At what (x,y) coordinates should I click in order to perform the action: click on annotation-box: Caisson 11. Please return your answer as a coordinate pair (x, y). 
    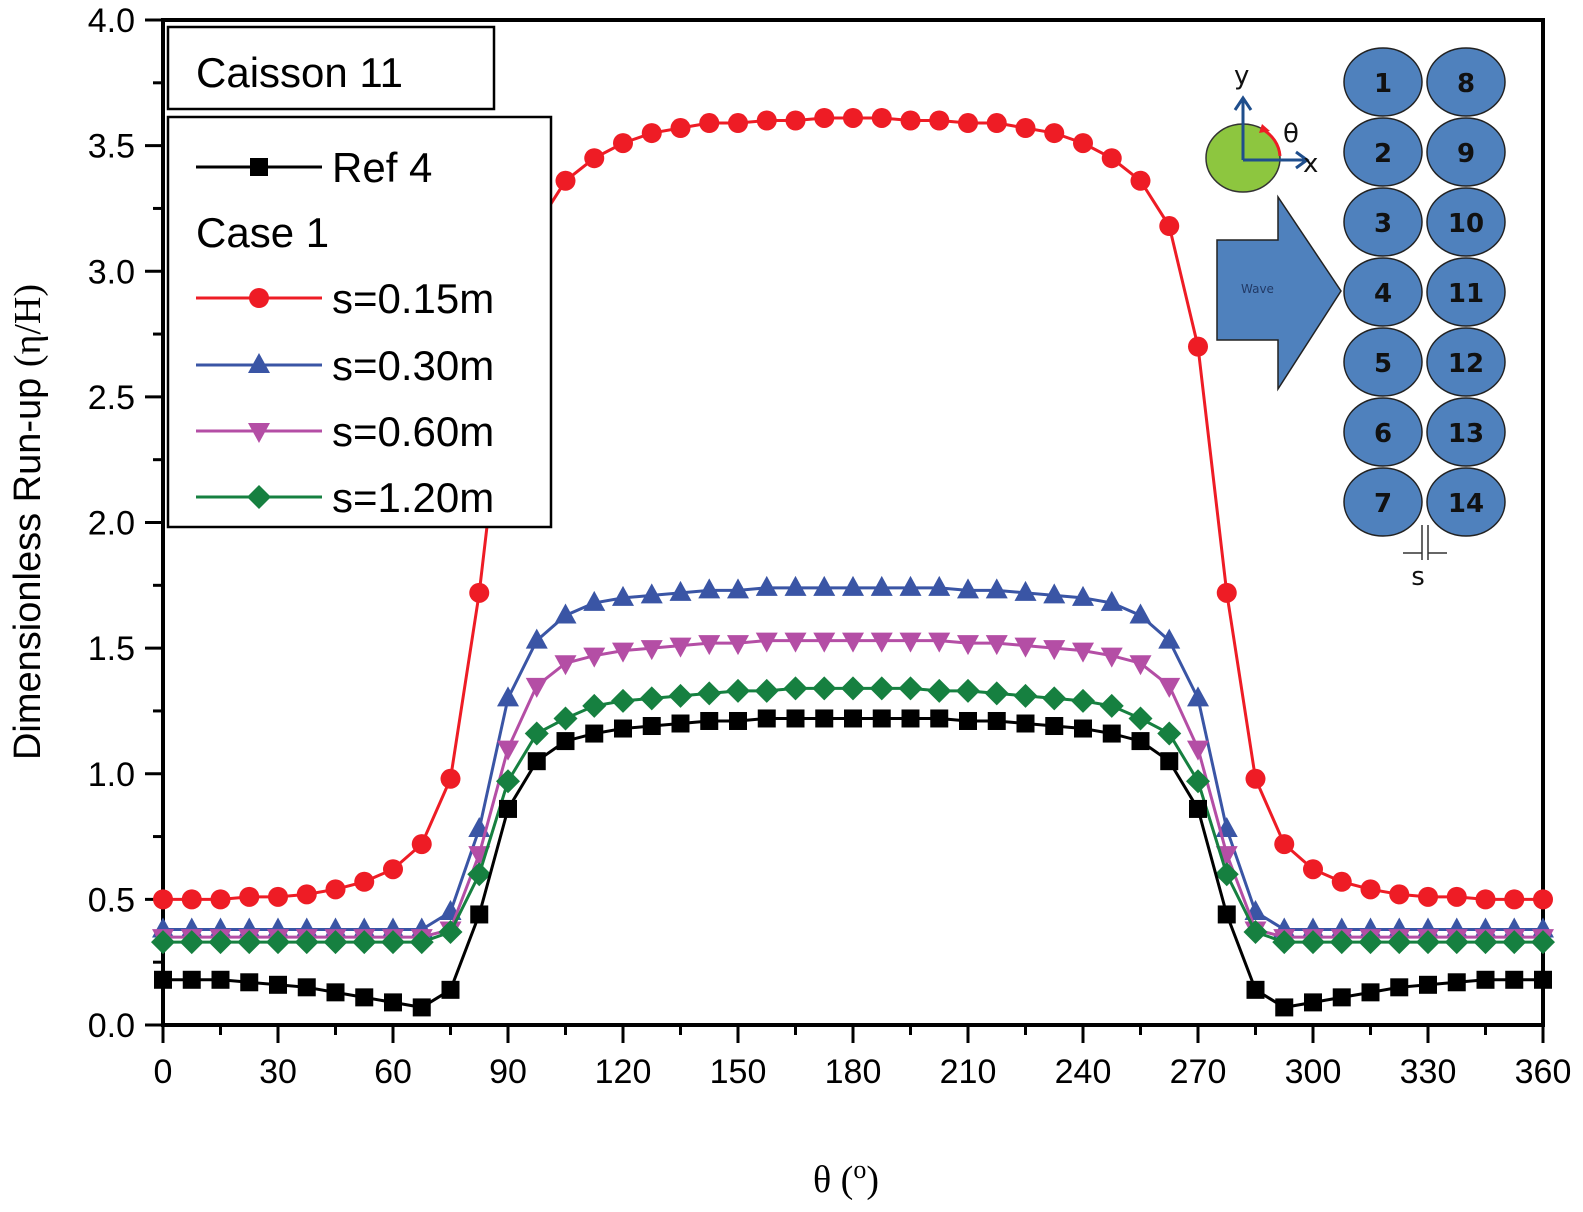
    Looking at the image, I should click on (331, 68).